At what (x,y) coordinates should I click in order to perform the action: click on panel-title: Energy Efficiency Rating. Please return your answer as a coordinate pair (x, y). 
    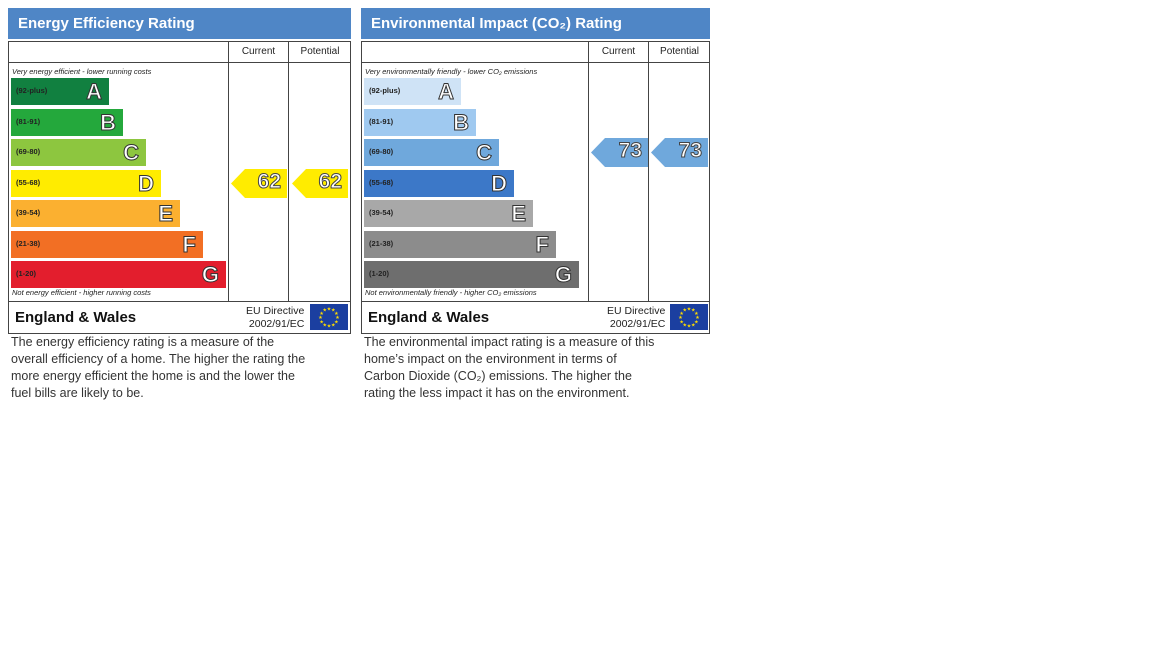
    Looking at the image, I should click on (179, 23).